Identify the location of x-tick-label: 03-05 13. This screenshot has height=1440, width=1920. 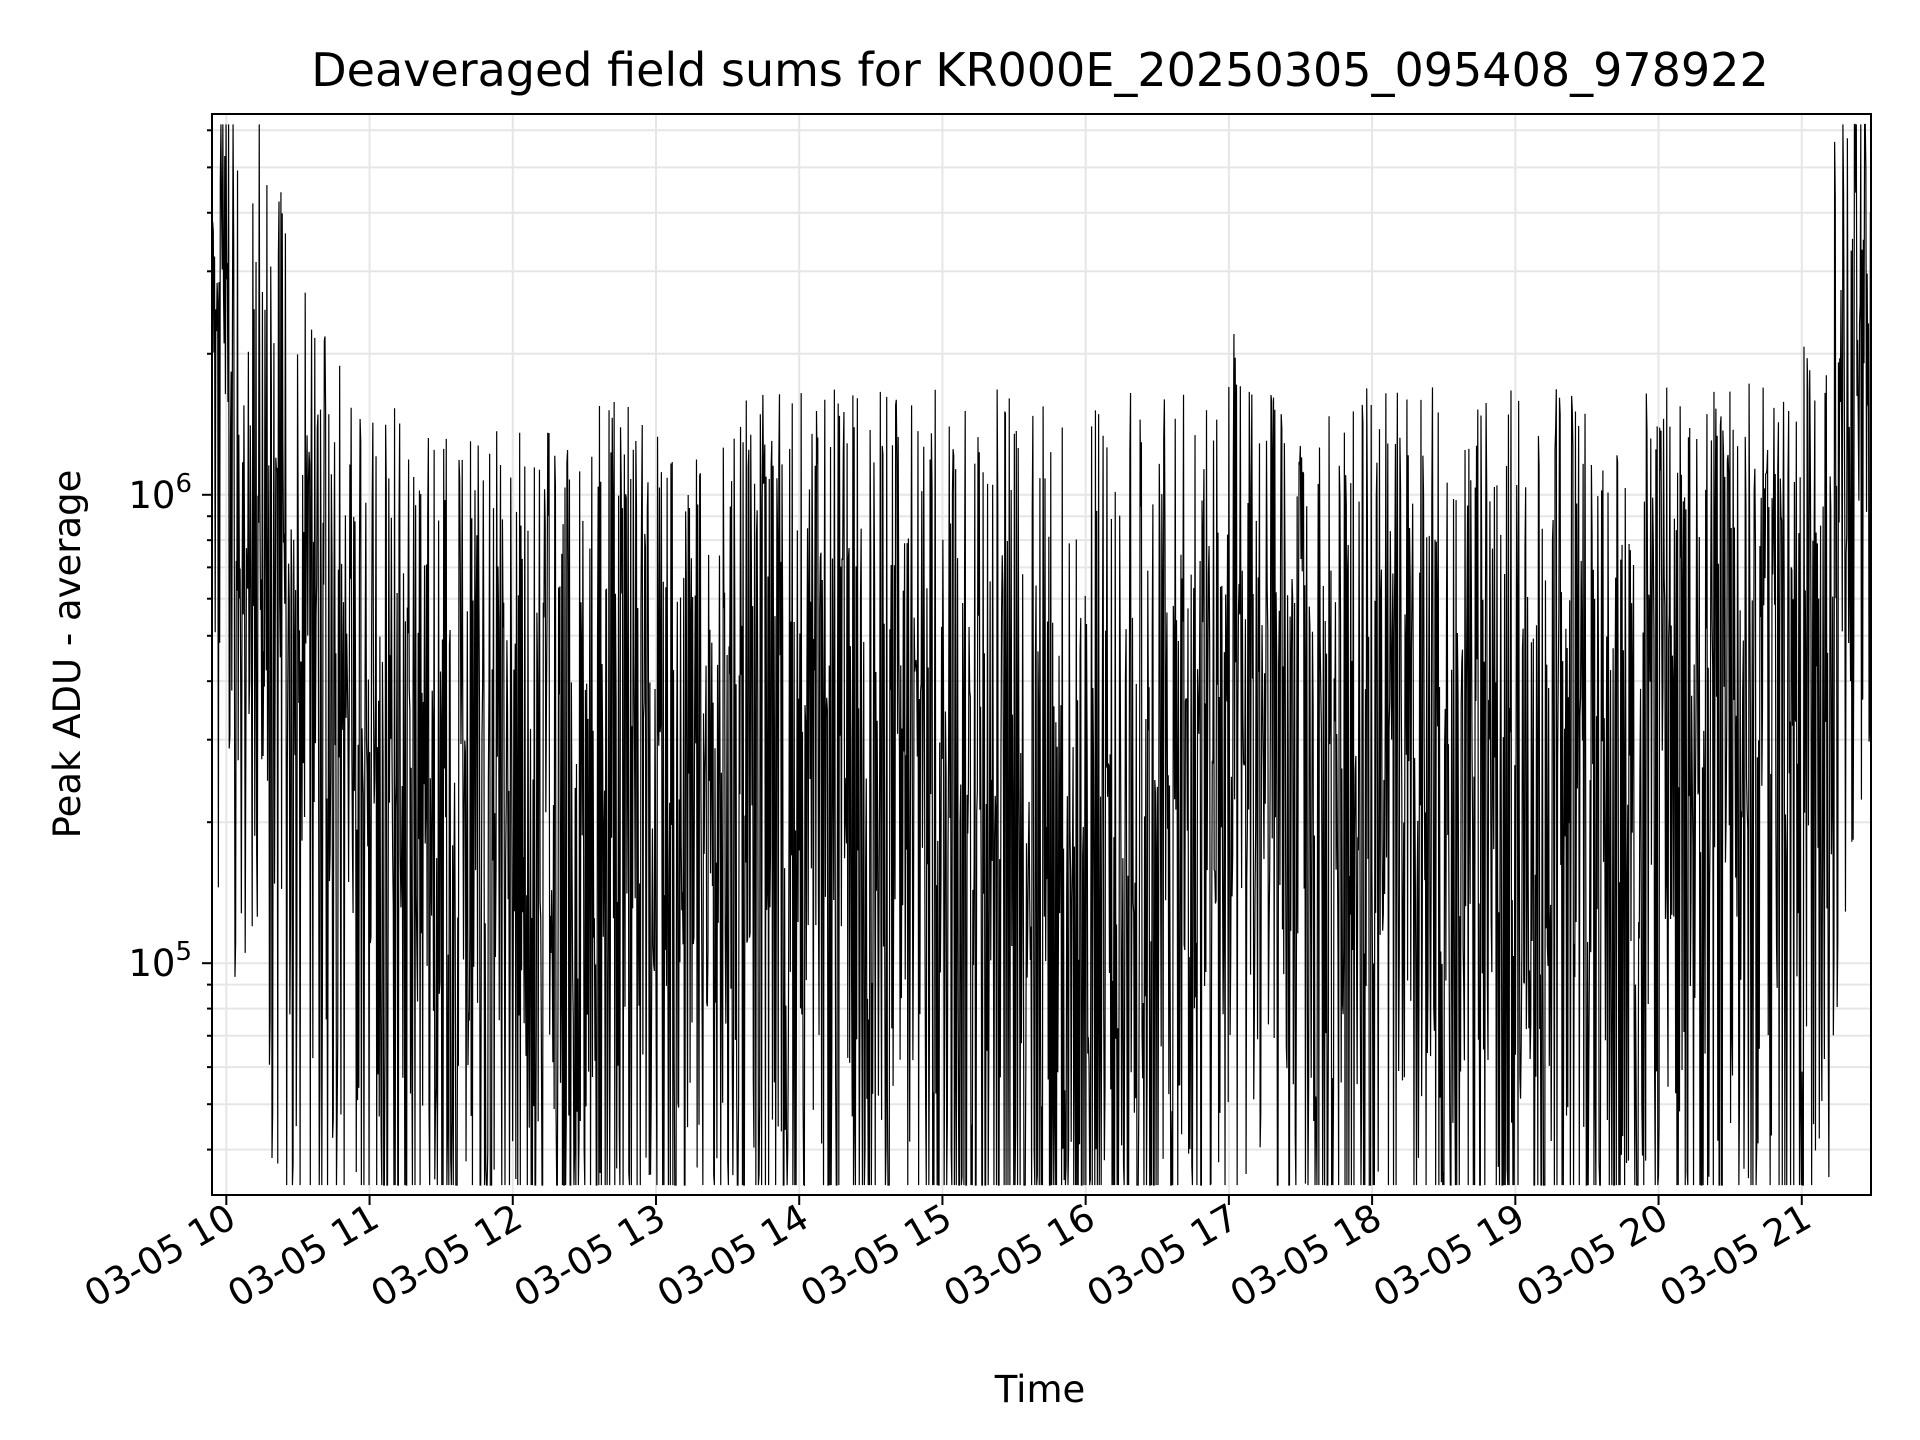
(590, 1256).